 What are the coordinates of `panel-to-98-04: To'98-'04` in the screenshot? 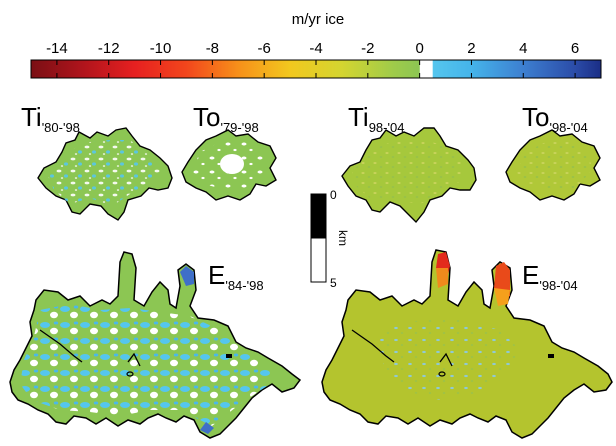 It's located at (553, 151).